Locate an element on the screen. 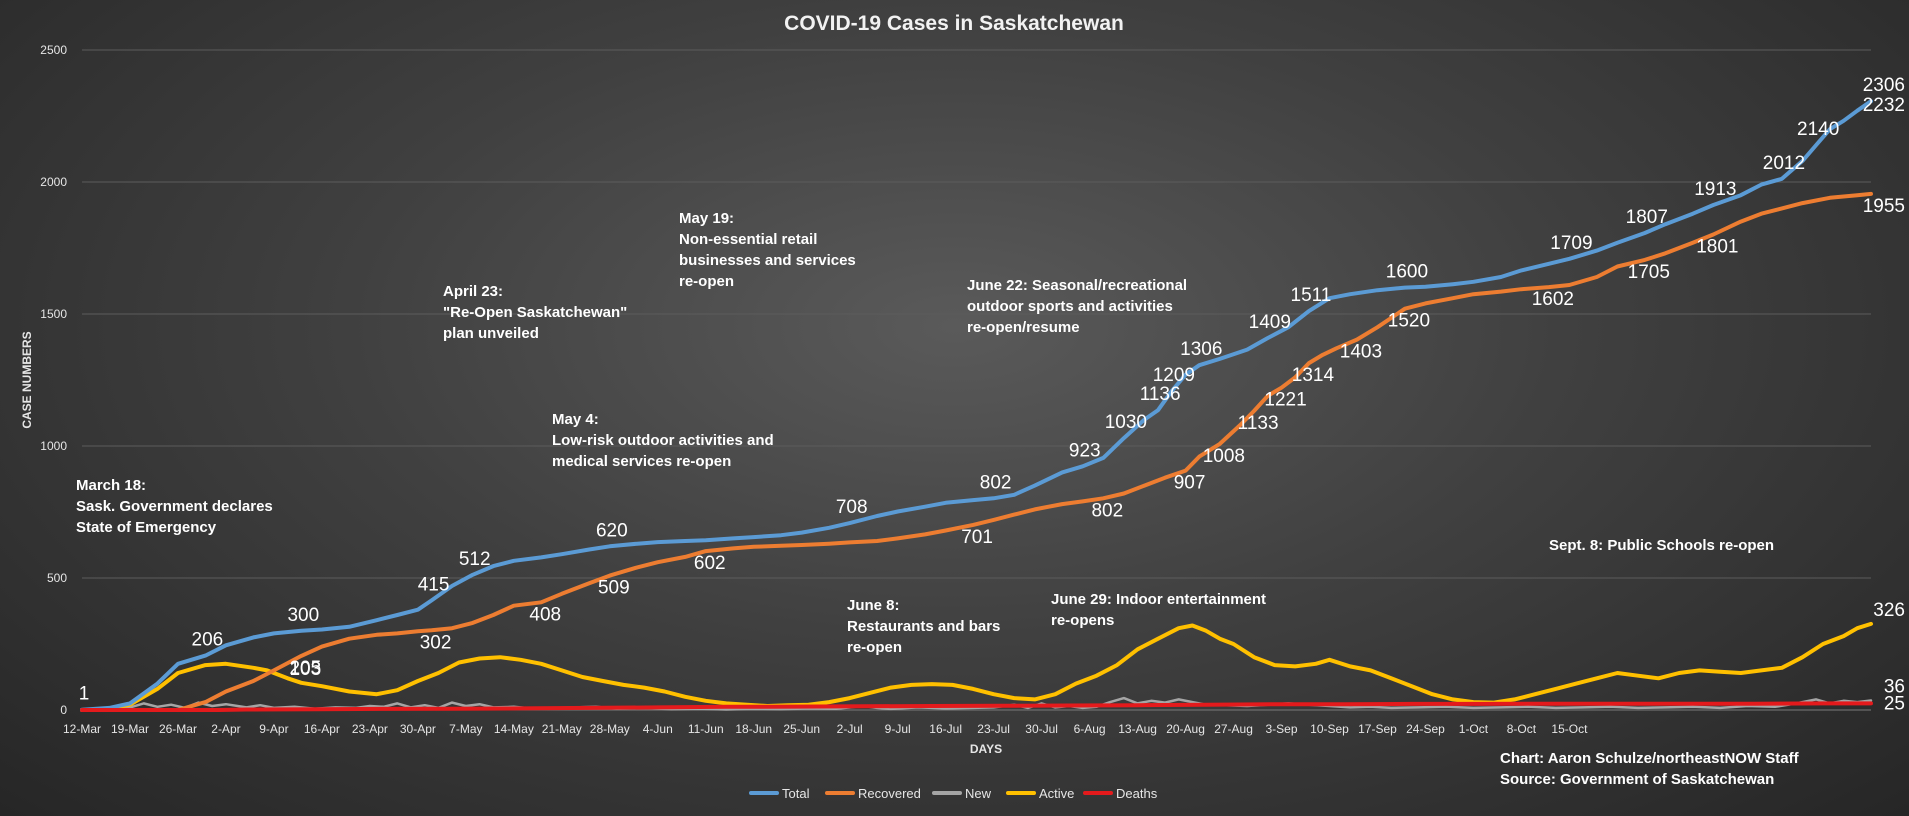 Image resolution: width=1909 pixels, height=816 pixels. data-label: 2306 is located at coordinates (1884, 85).